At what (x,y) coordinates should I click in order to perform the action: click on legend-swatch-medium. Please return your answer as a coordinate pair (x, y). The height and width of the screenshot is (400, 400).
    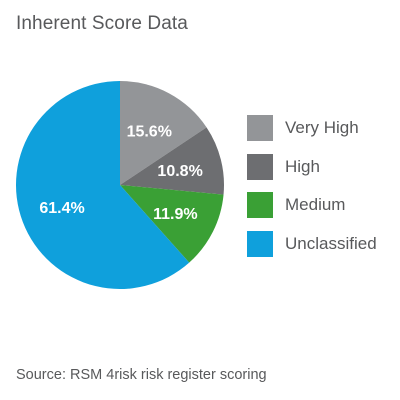
    Looking at the image, I should click on (260, 205).